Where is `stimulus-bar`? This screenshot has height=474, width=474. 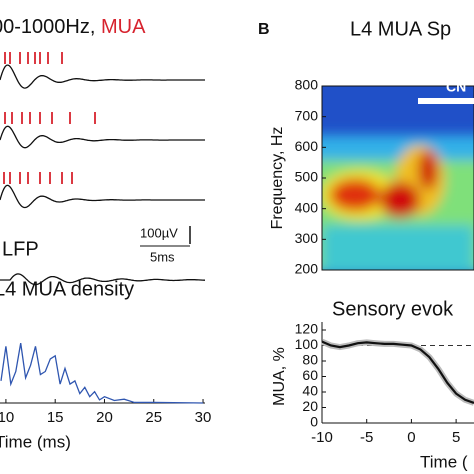 stimulus-bar is located at coordinates (446, 101).